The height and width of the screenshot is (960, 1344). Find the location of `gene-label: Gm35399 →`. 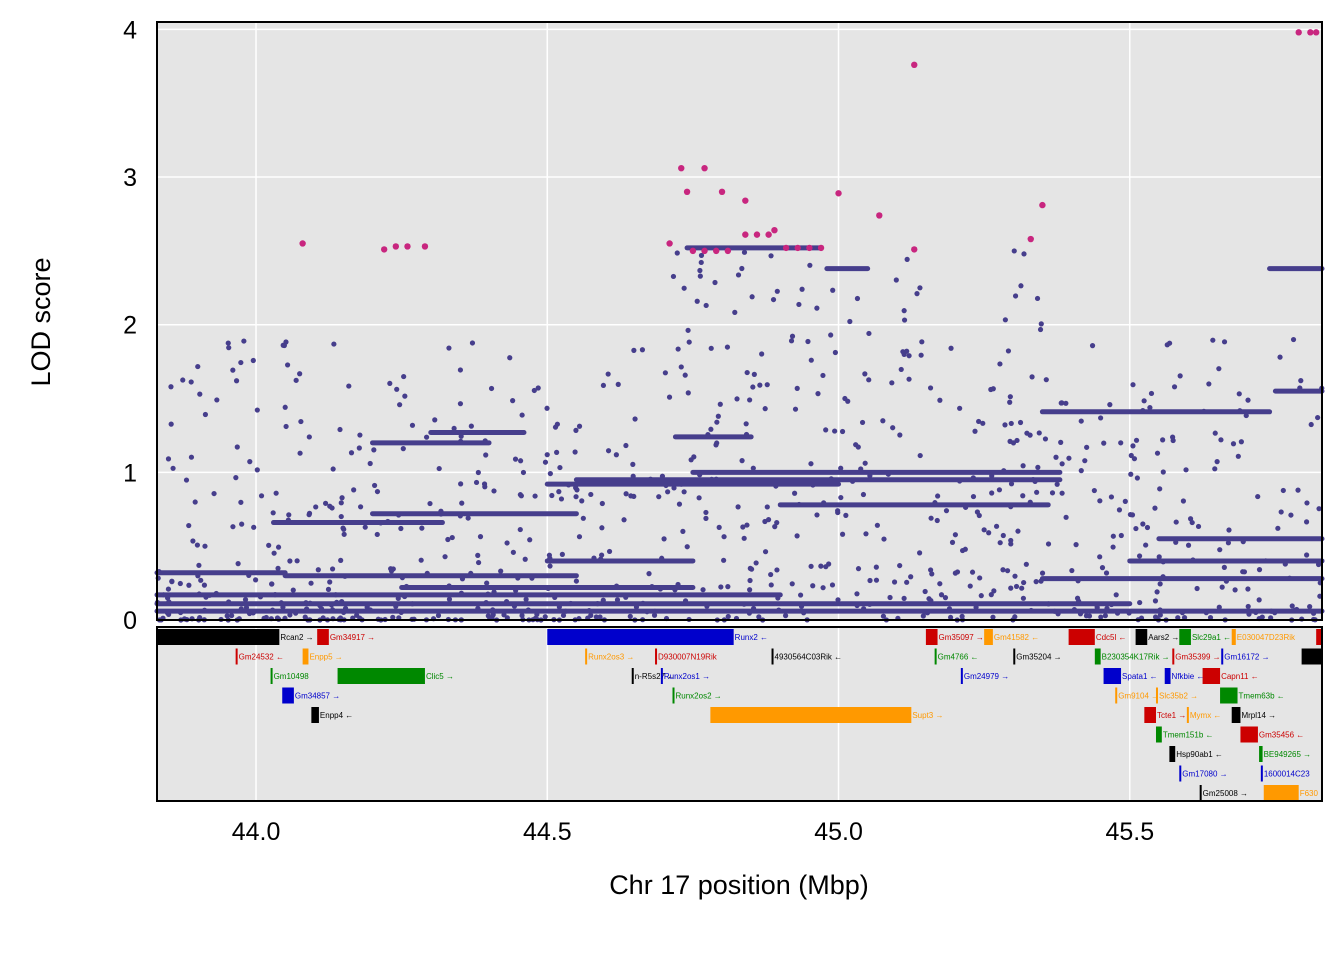

gene-label: Gm35399 → is located at coordinates (1197, 657).